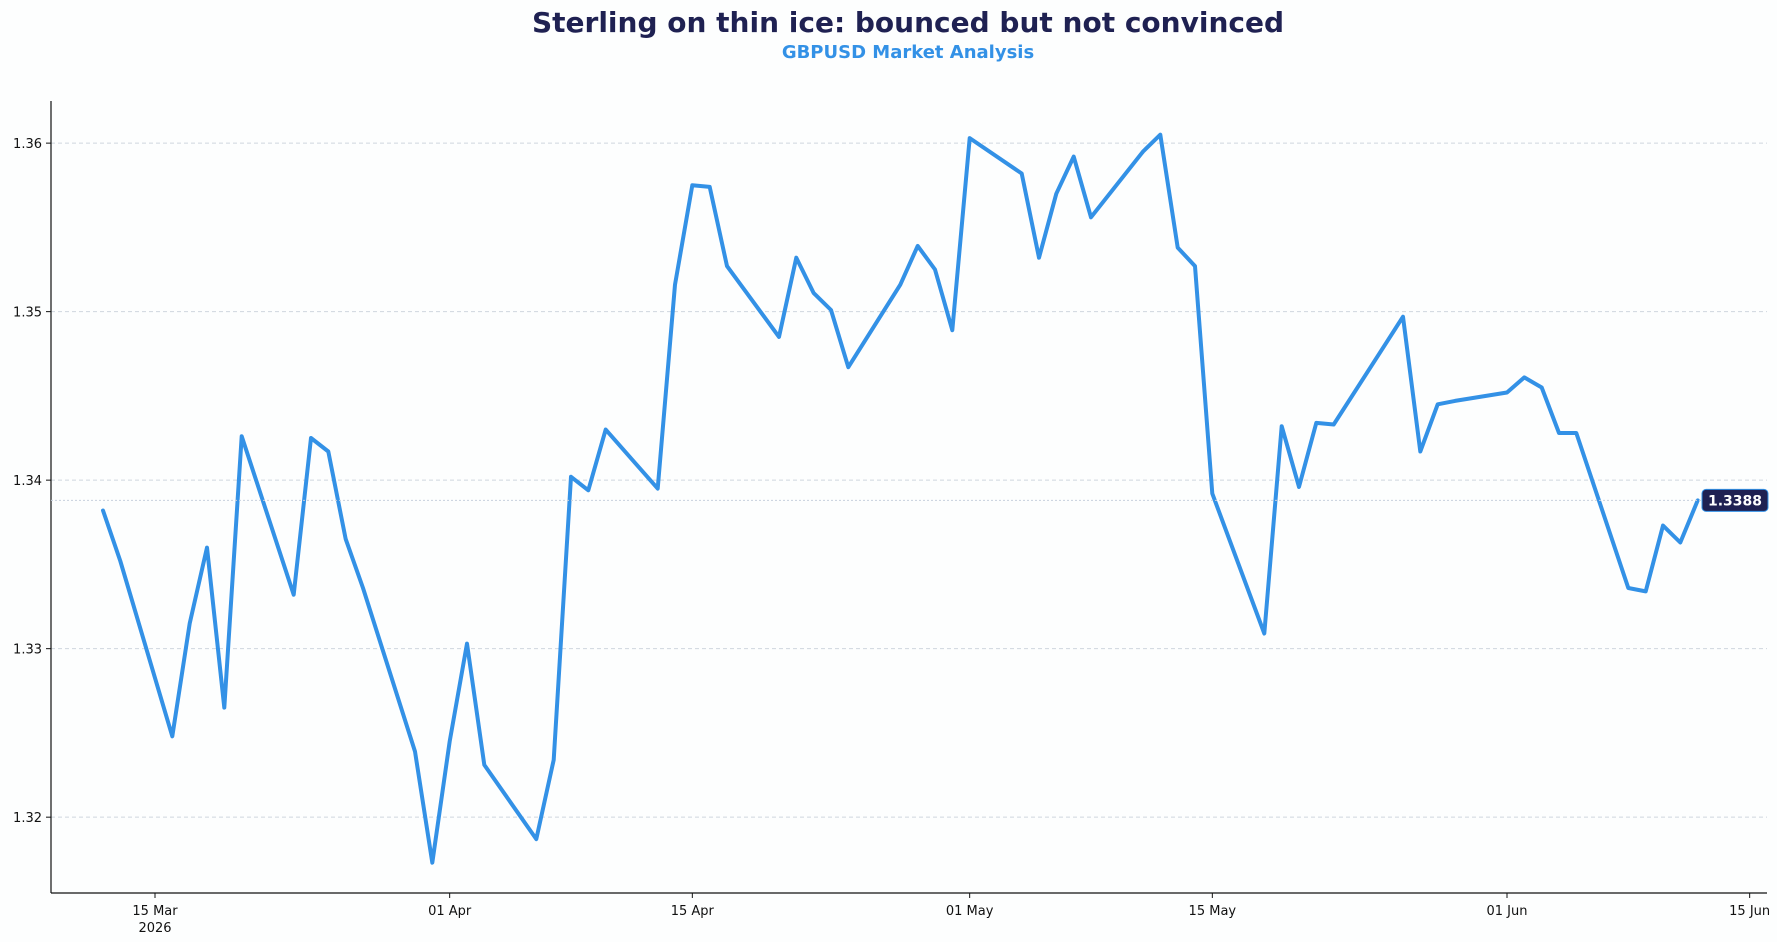  What do you see at coordinates (450, 911) in the screenshot?
I see `x-tick-label: 01 Apr` at bounding box center [450, 911].